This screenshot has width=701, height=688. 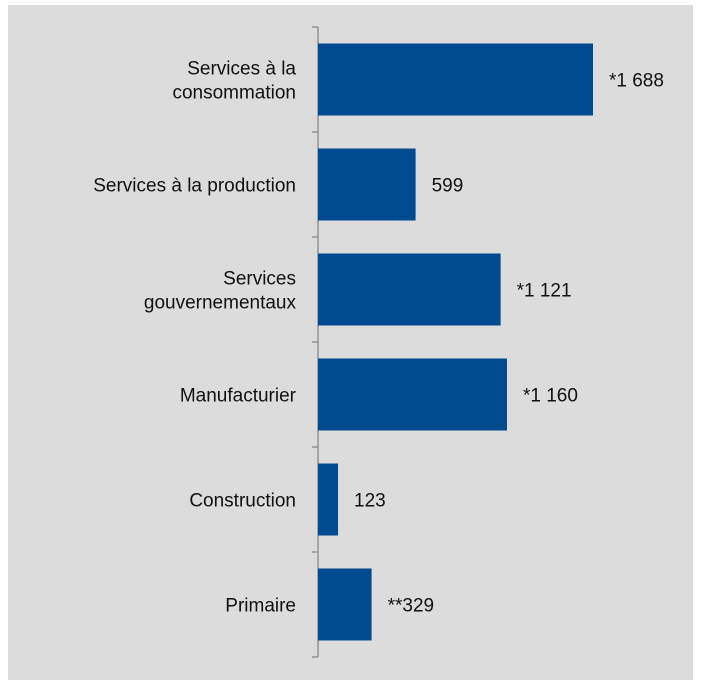 What do you see at coordinates (448, 186) in the screenshot?
I see `data-label: 599` at bounding box center [448, 186].